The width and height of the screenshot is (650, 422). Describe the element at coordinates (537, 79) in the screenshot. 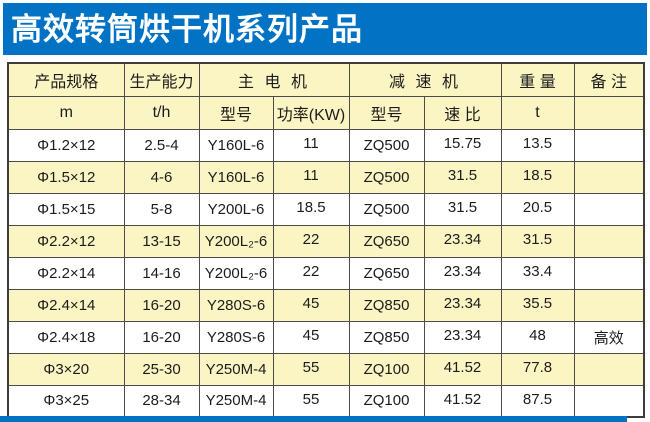

I see `col-header-weight: 重 量` at that location.